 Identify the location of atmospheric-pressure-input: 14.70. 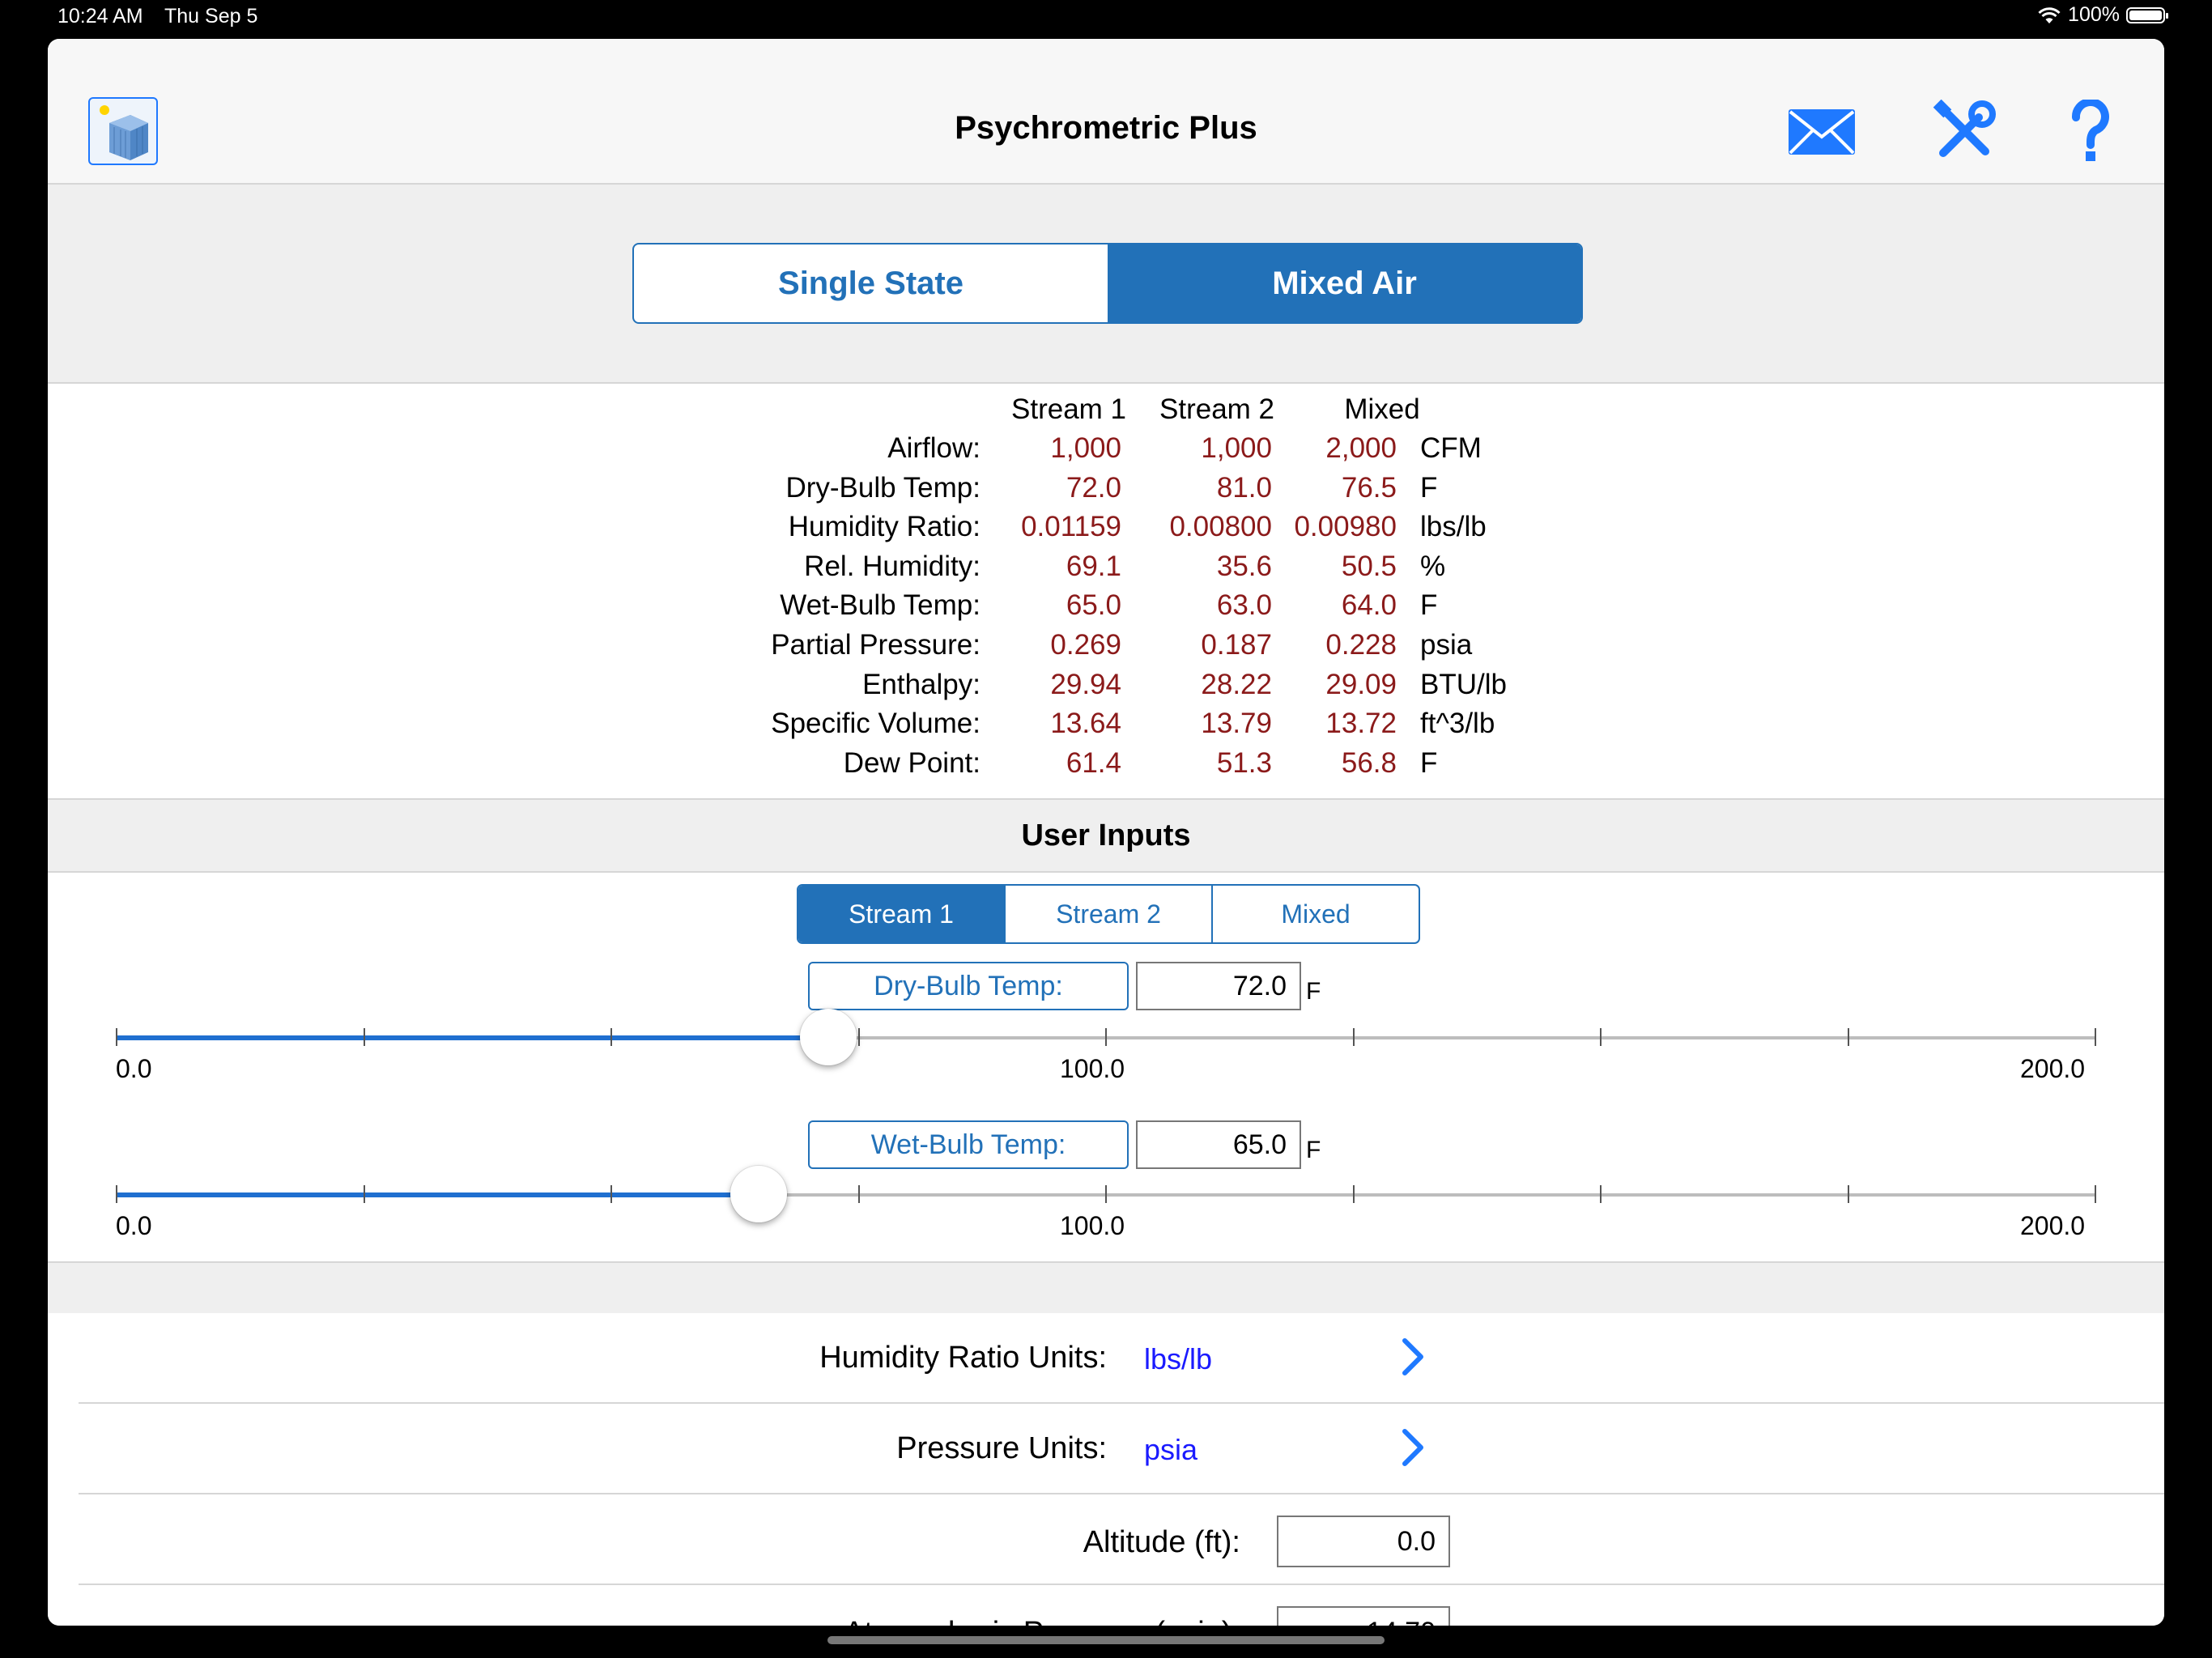
(1364, 1616).